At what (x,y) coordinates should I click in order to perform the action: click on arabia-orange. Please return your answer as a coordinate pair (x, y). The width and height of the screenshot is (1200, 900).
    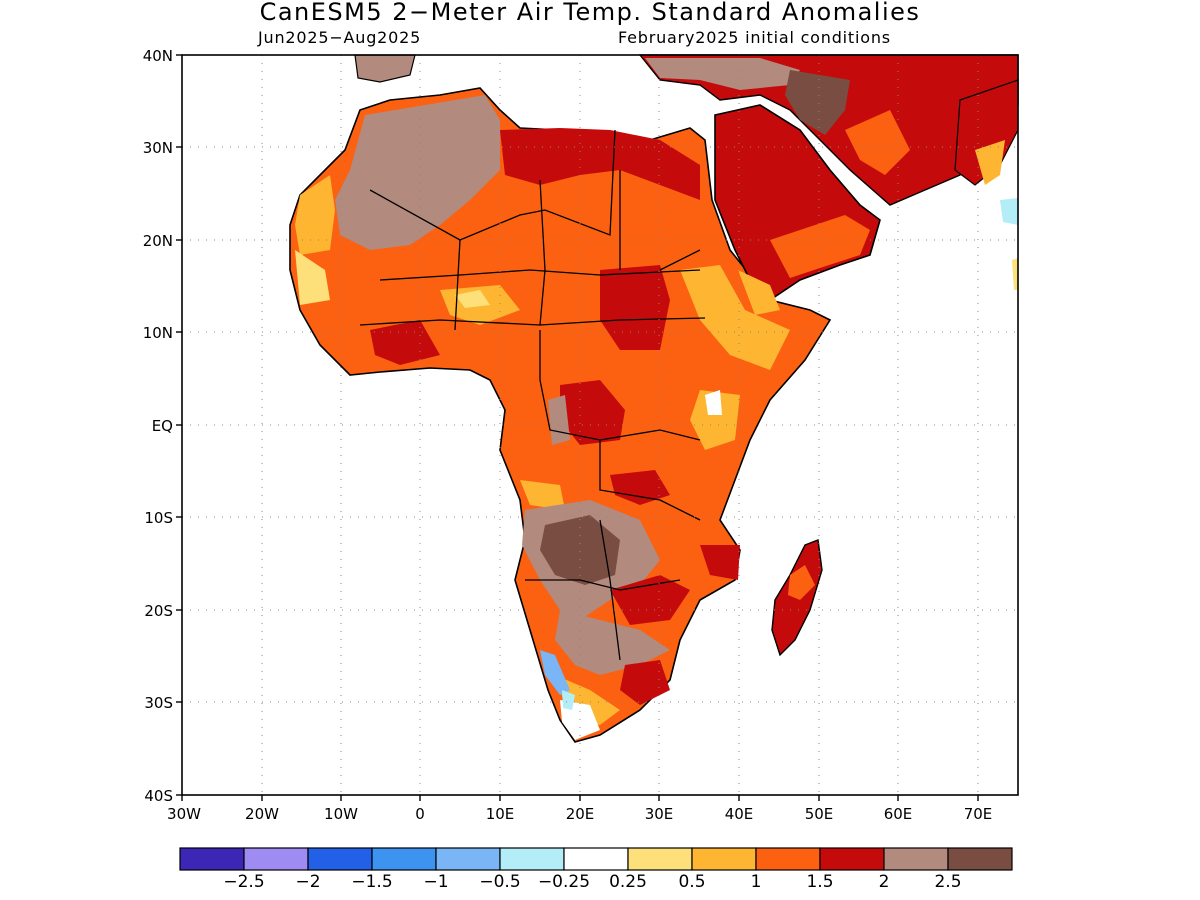
    Looking at the image, I should click on (820, 246).